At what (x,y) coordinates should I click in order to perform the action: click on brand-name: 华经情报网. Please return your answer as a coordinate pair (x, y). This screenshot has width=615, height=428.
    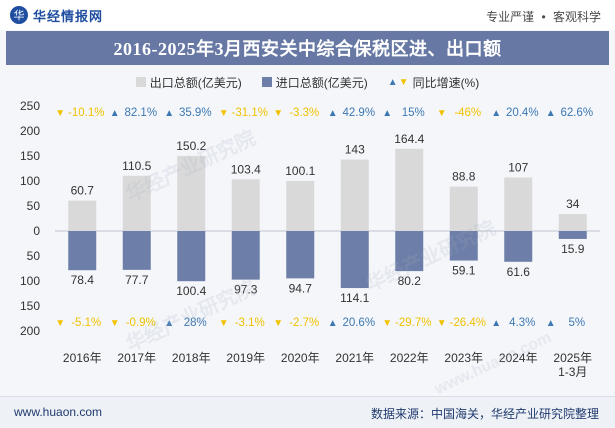
    Looking at the image, I should click on (68, 16).